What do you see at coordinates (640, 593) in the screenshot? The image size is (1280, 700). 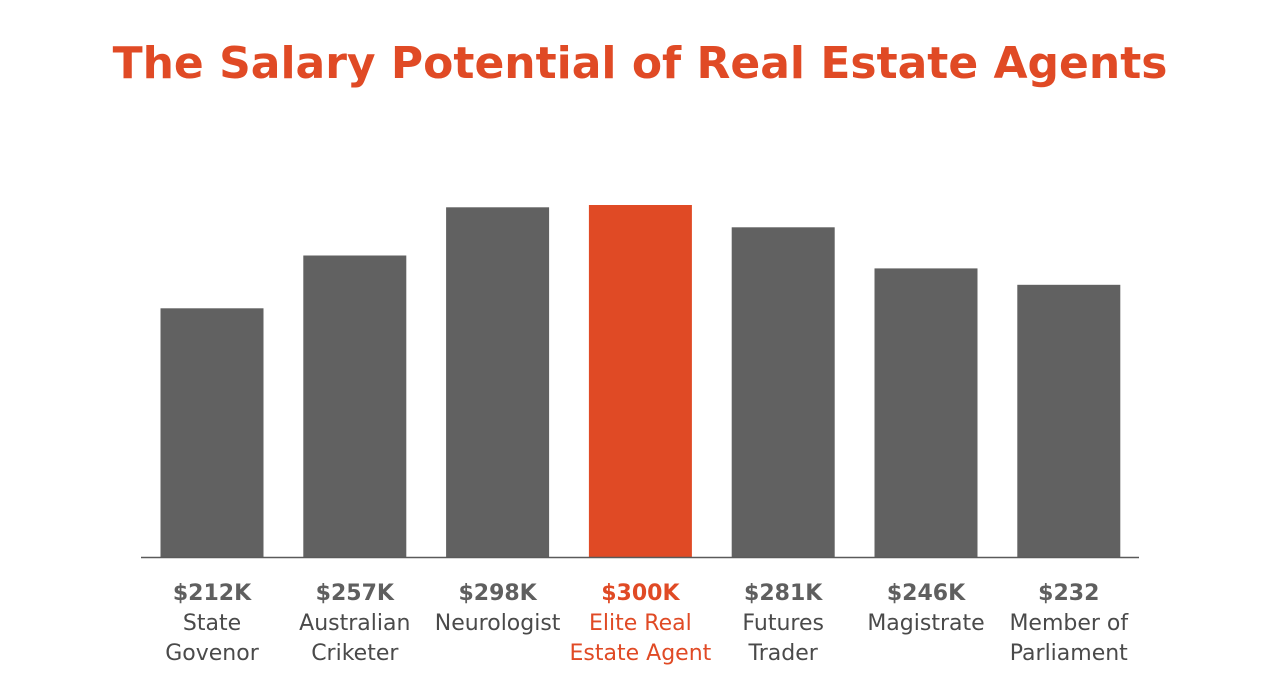 I see `bar-value-label-3: $300K` at bounding box center [640, 593].